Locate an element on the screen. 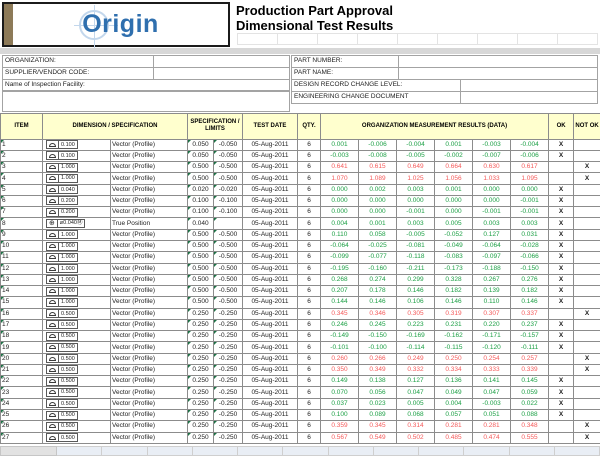  measurement-cell: 0.305 is located at coordinates (415, 313).